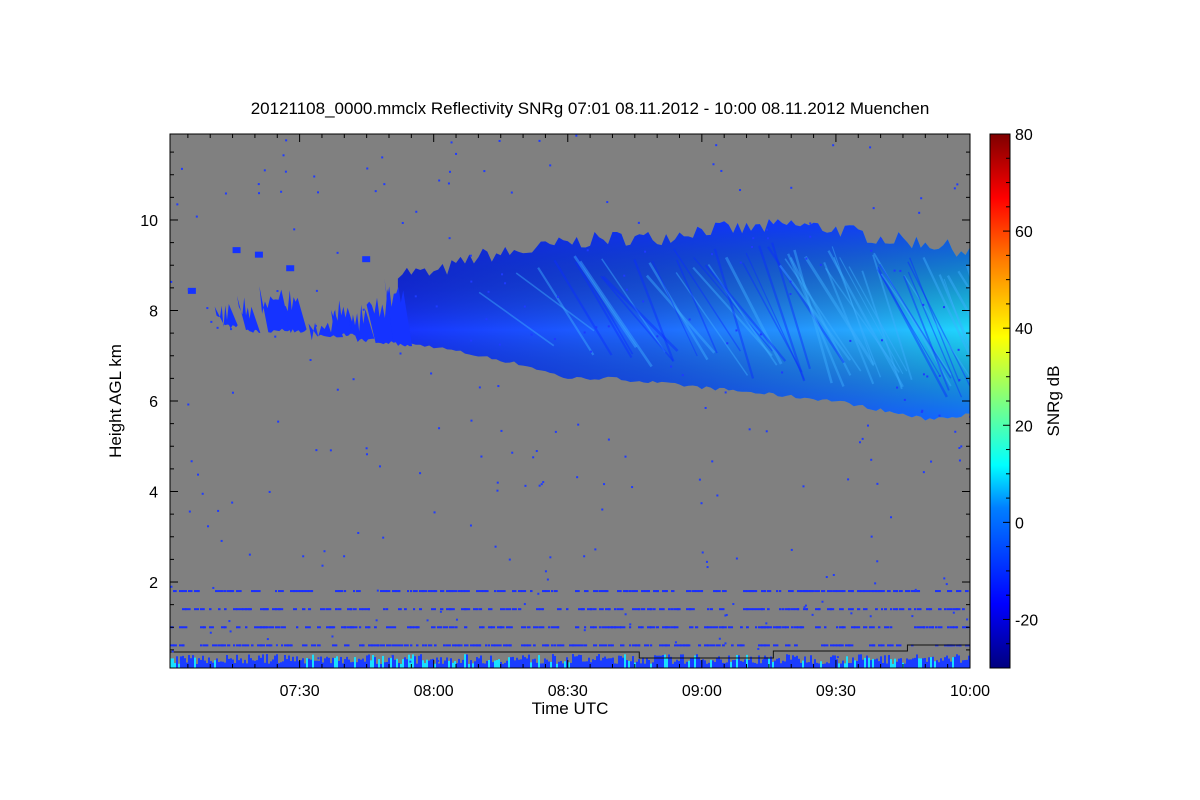 The image size is (1200, 800). Describe the element at coordinates (191, 290) in the screenshot. I see `cloud-wisp` at that location.